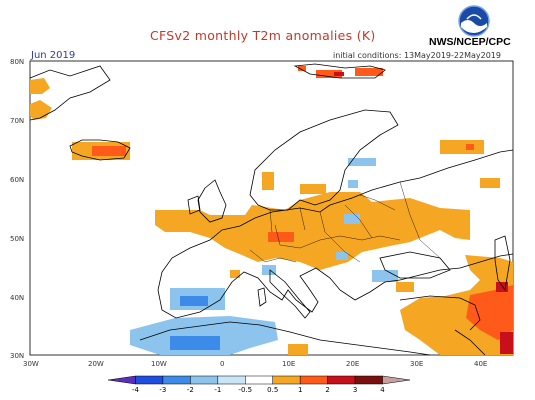 This screenshot has width=535, height=400. What do you see at coordinates (288, 364) in the screenshot?
I see `lon-label: 10E` at bounding box center [288, 364].